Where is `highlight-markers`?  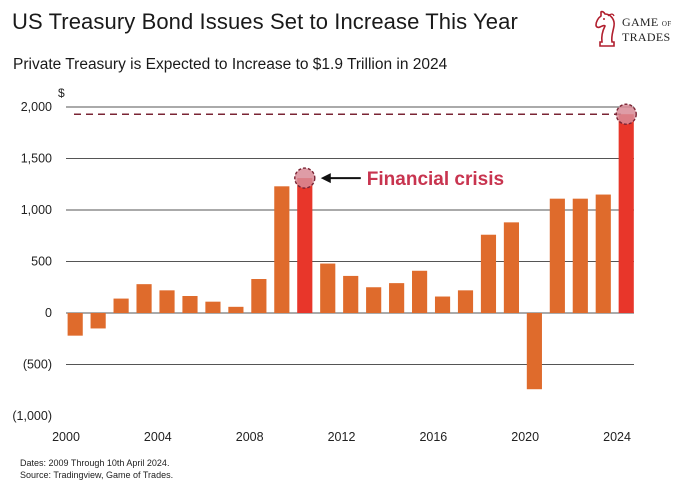 highlight-markers is located at coordinates (465, 146).